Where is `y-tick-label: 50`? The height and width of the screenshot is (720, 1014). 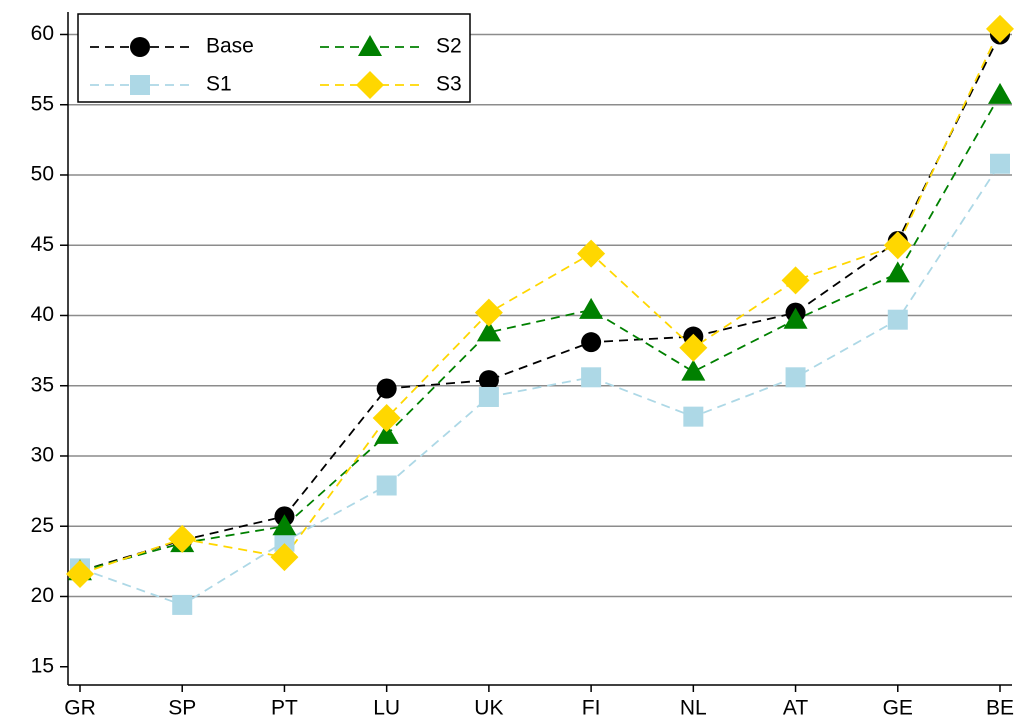 y-tick-label: 50 is located at coordinates (42, 174).